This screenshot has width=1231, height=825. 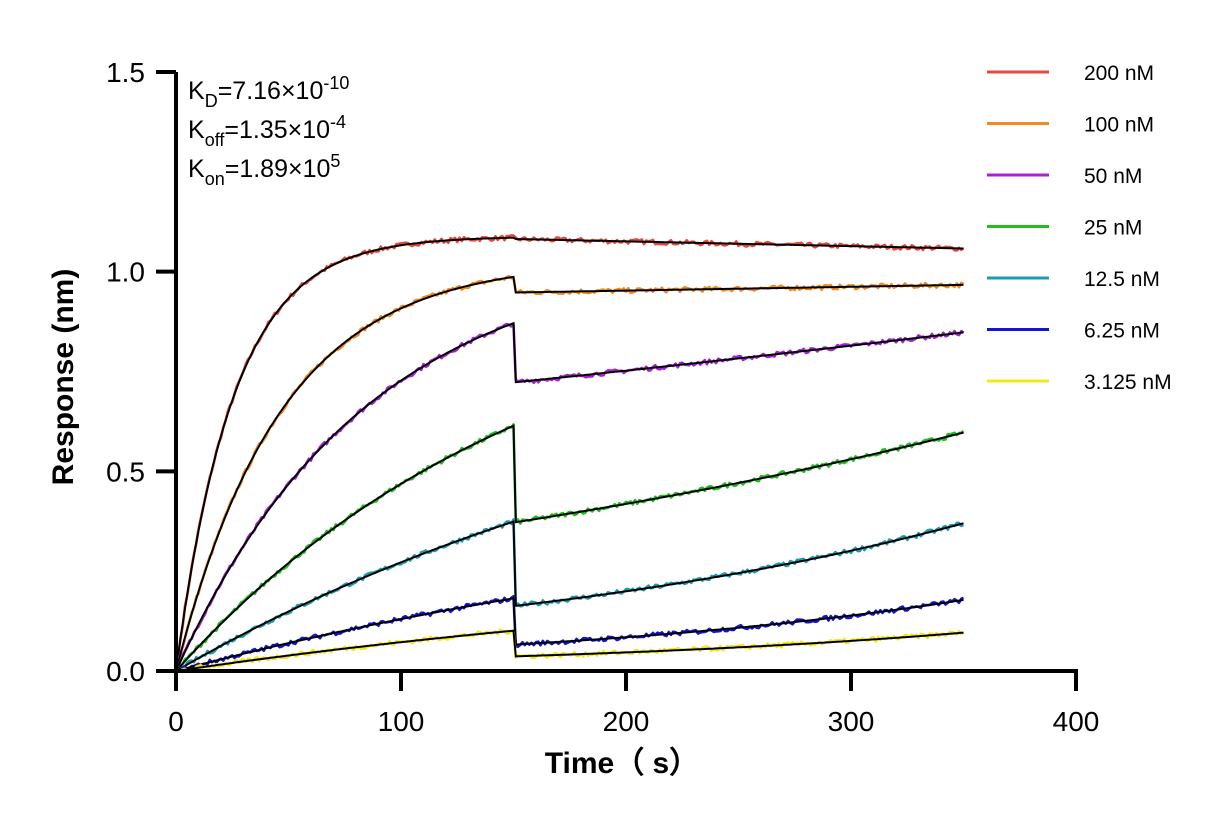 I want to click on legend-label: 12.5 nM, so click(x=1122, y=279).